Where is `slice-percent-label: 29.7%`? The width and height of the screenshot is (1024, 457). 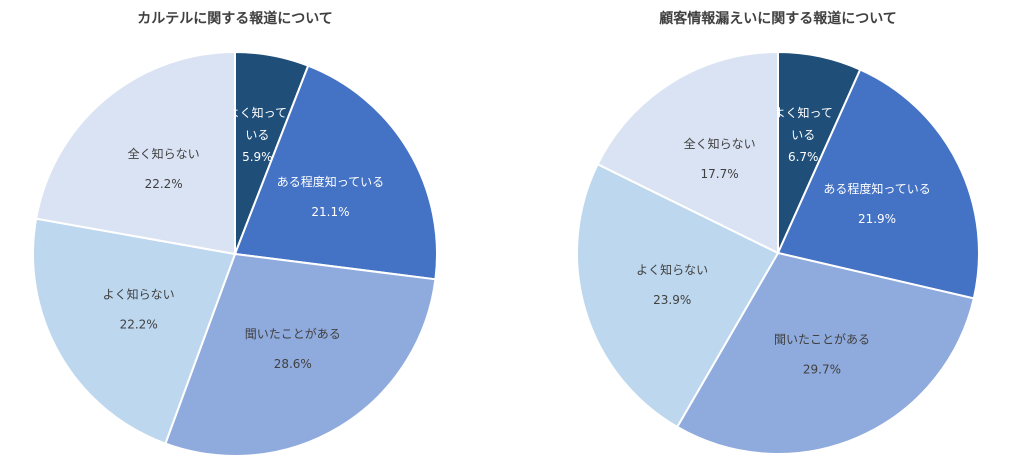
slice-percent-label: 29.7% is located at coordinates (822, 369).